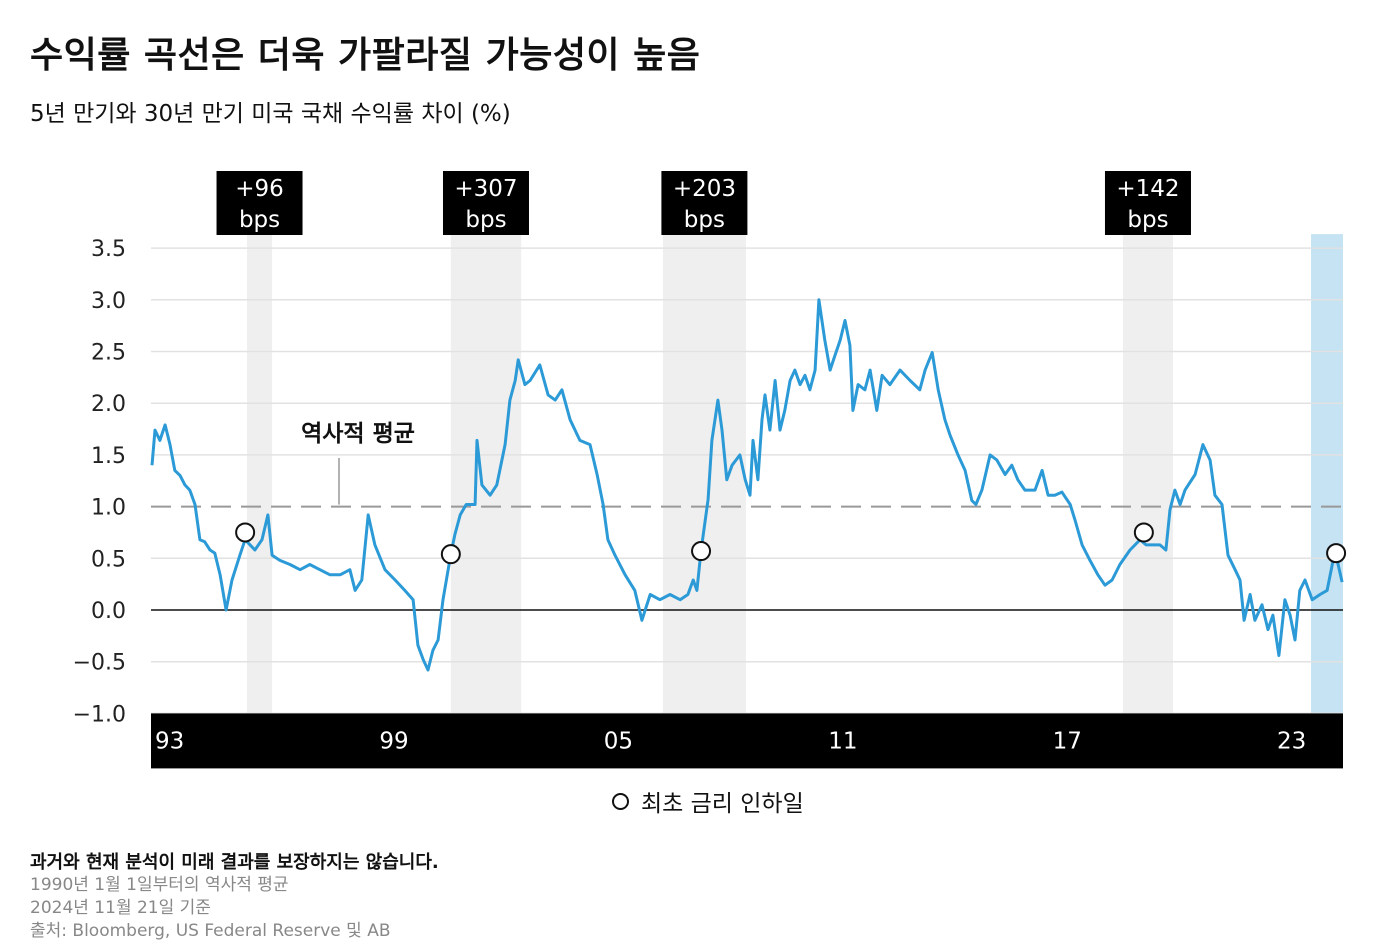 The width and height of the screenshot is (1379, 952). I want to click on y-tick-label: 2.5, so click(108, 353).